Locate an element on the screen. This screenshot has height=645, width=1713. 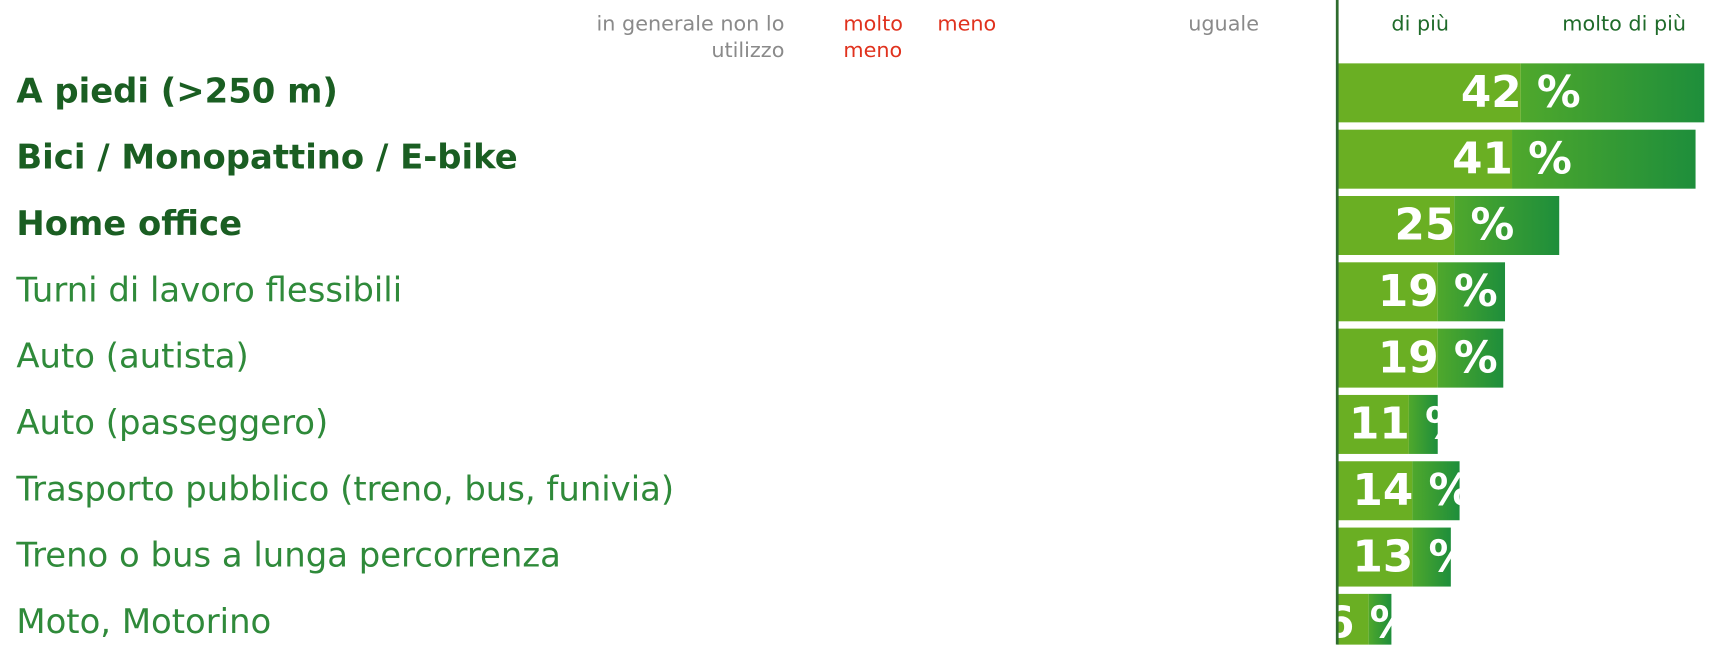
category-label: Home office is located at coordinates (129, 223).